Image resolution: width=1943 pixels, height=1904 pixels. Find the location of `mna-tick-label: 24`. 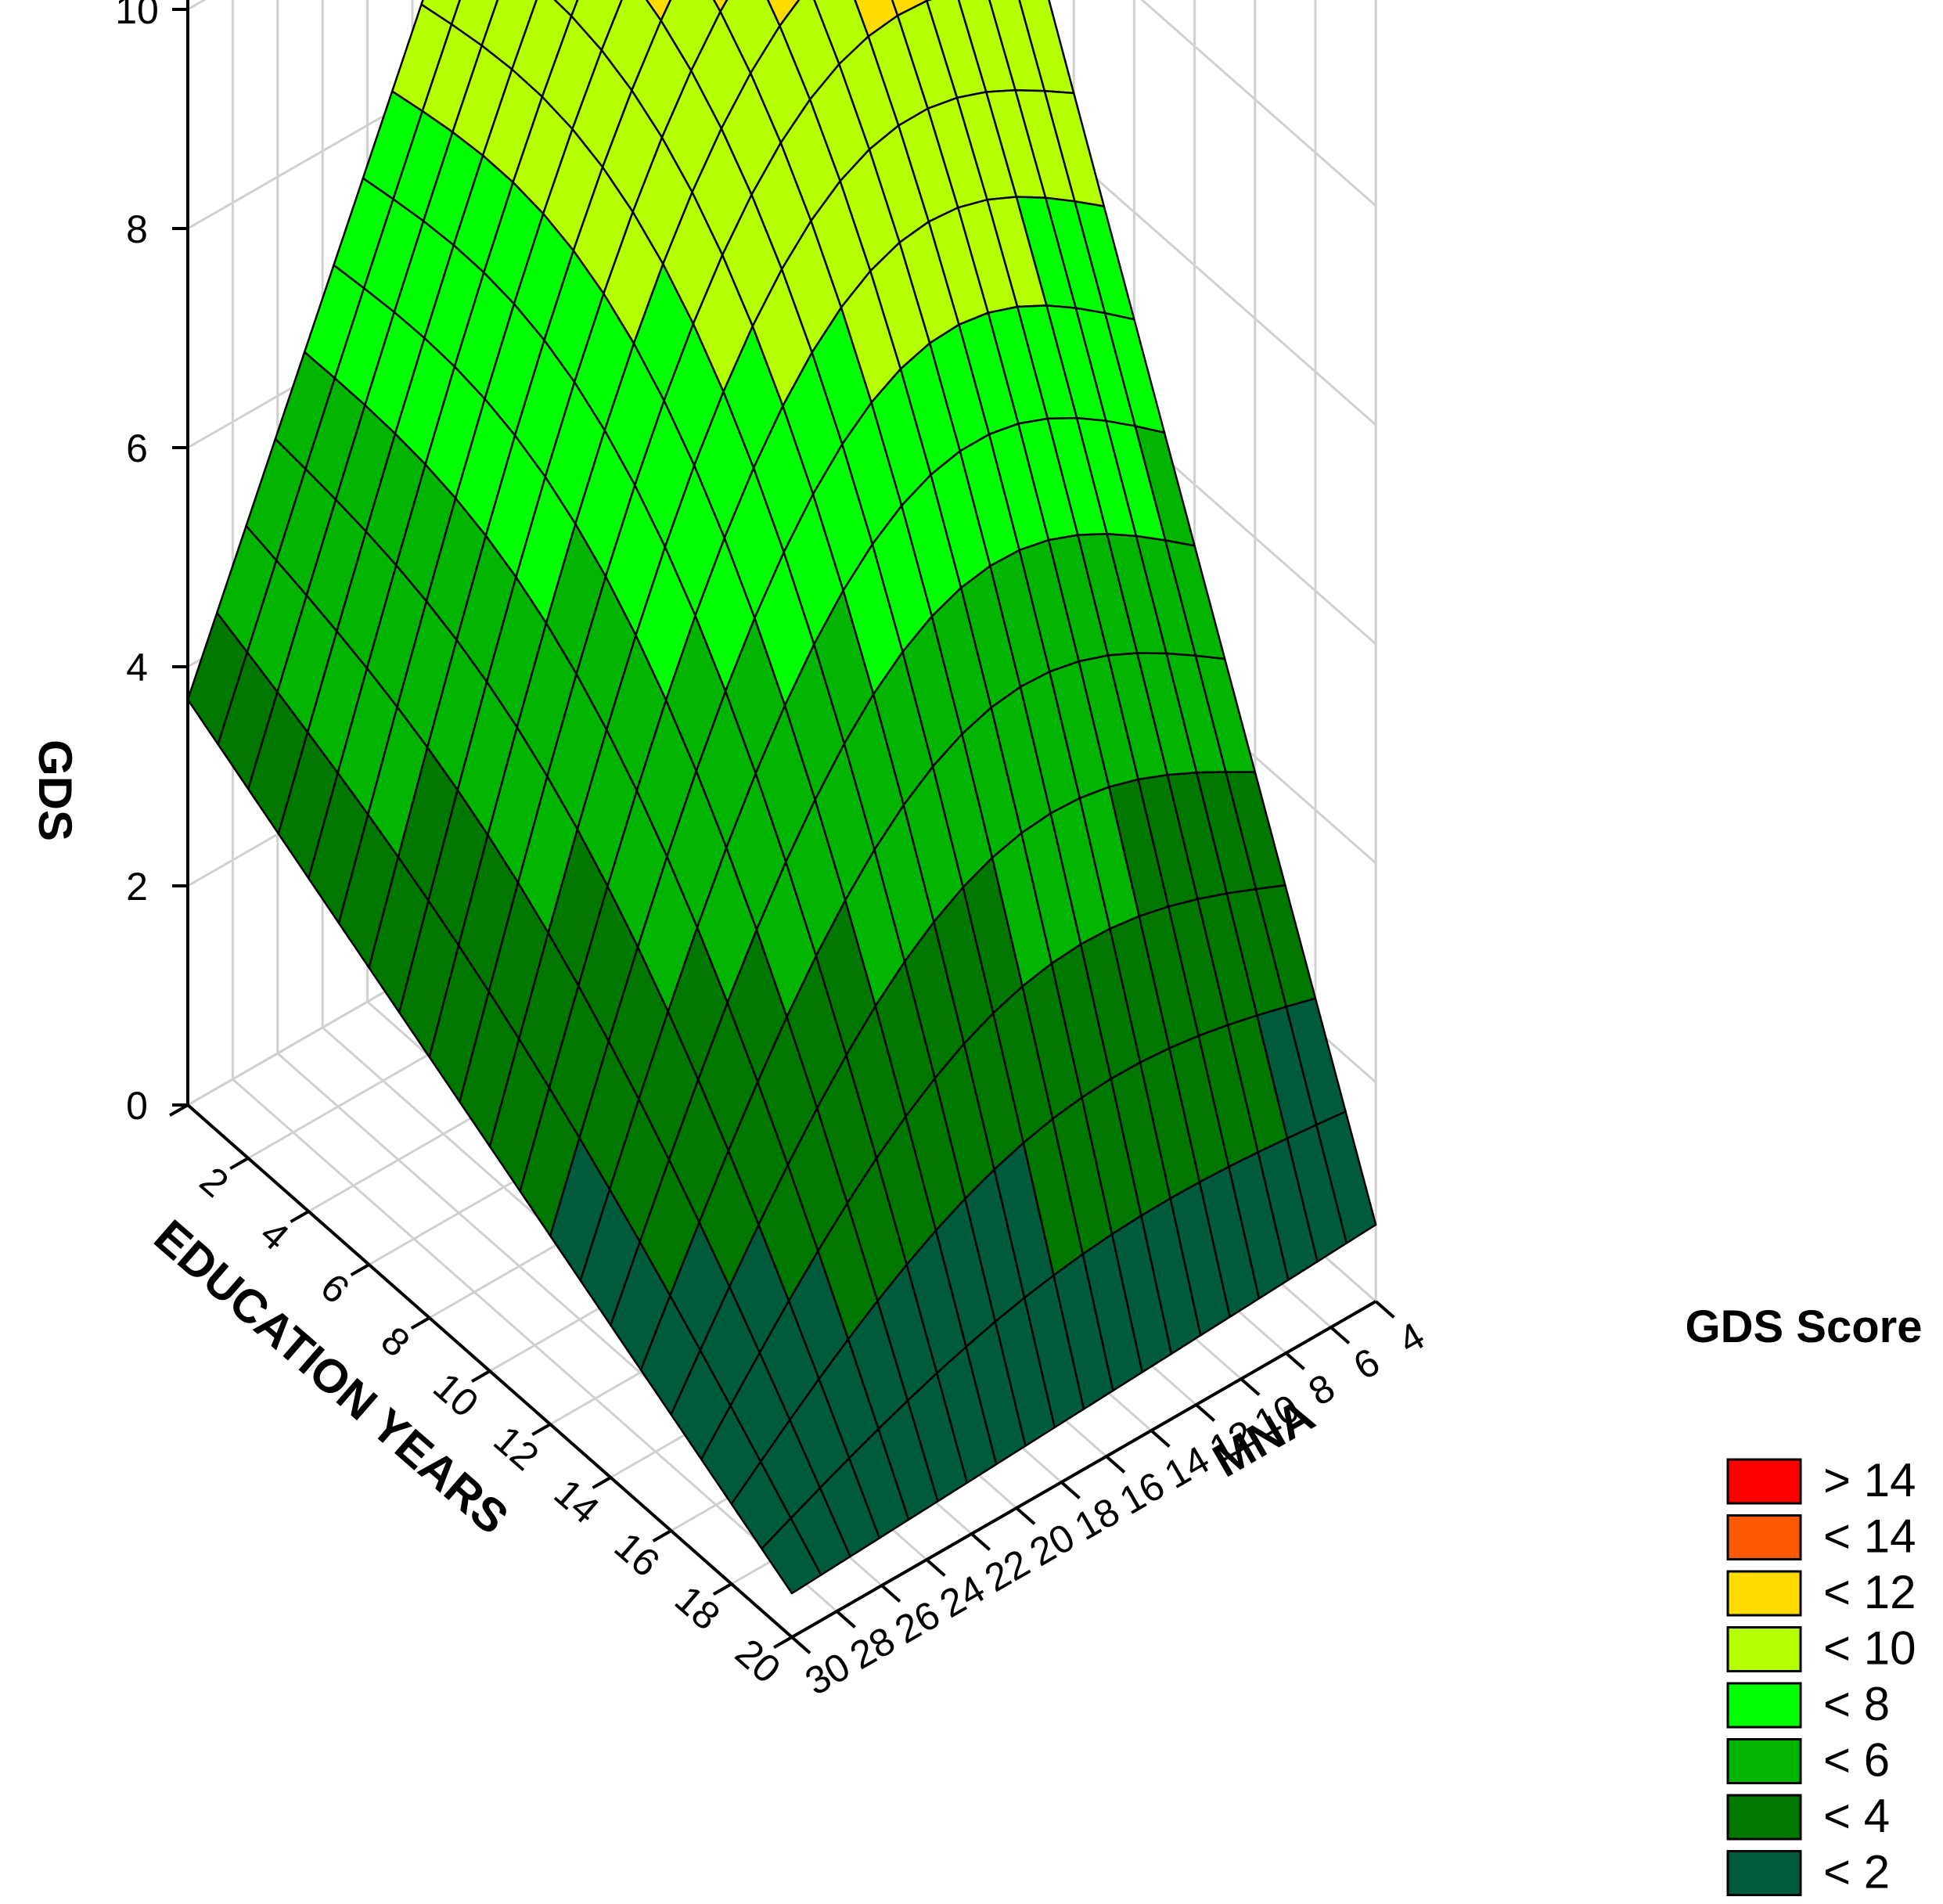

mna-tick-label: 24 is located at coordinates (963, 1596).